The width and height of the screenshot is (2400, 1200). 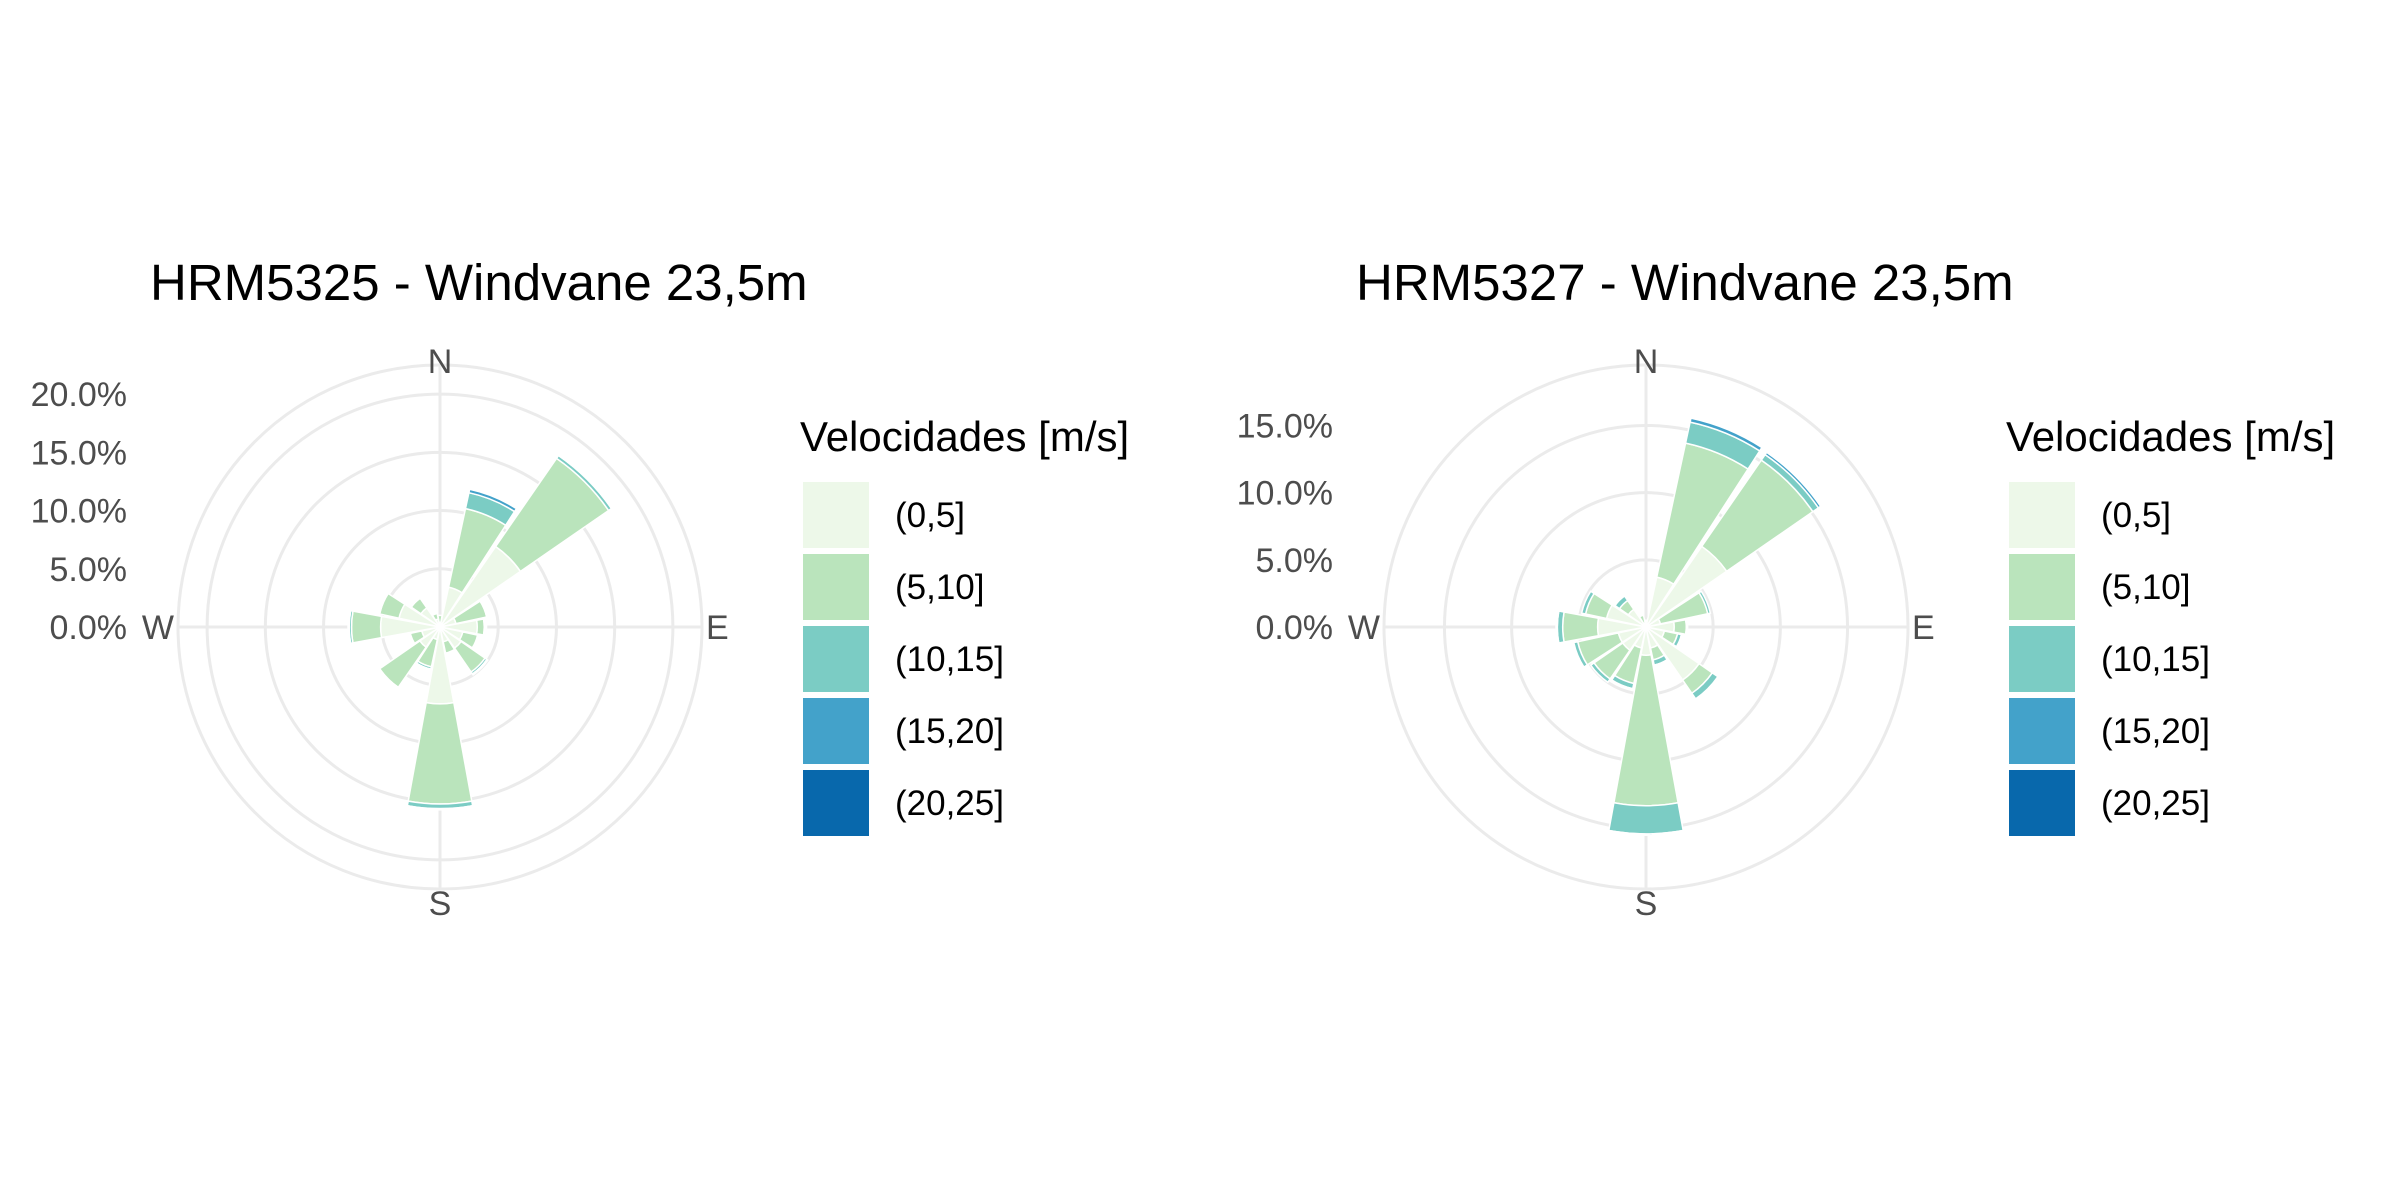 I want to click on polar-grid, so click(x=440, y=627).